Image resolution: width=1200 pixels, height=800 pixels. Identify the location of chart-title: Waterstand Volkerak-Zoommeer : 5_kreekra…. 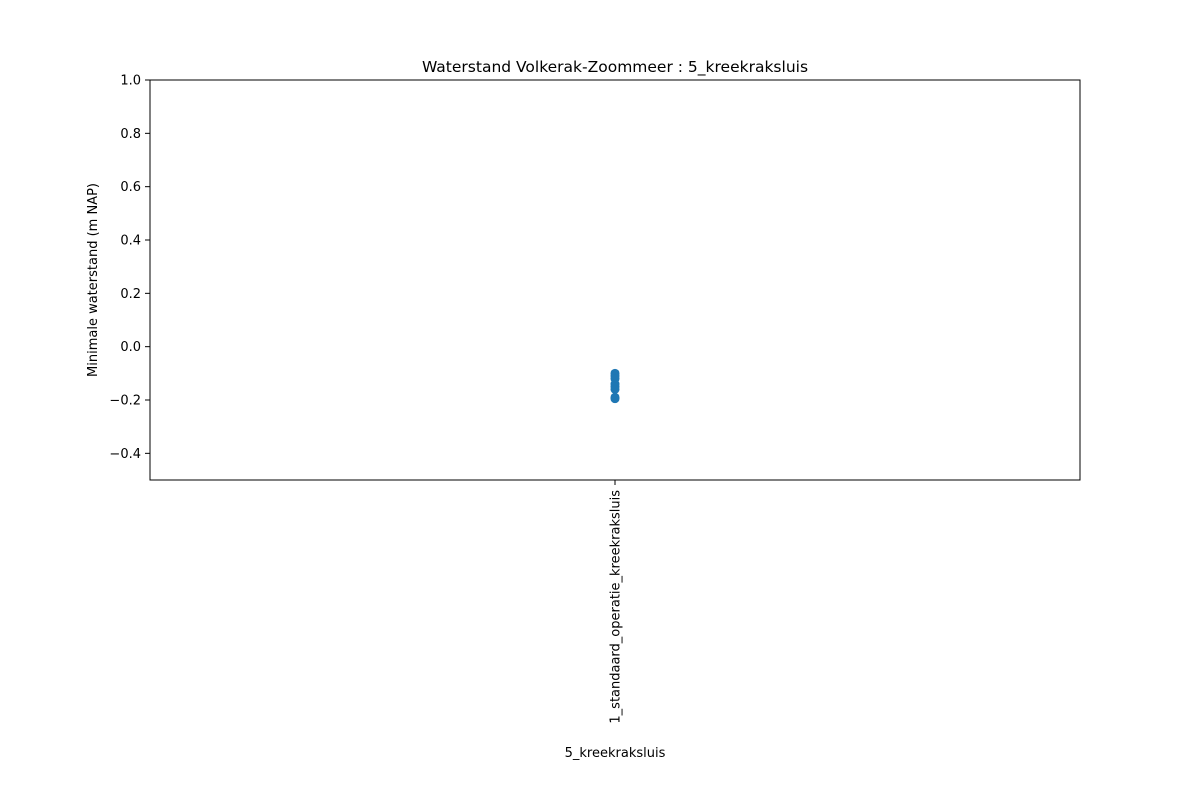
(615, 67).